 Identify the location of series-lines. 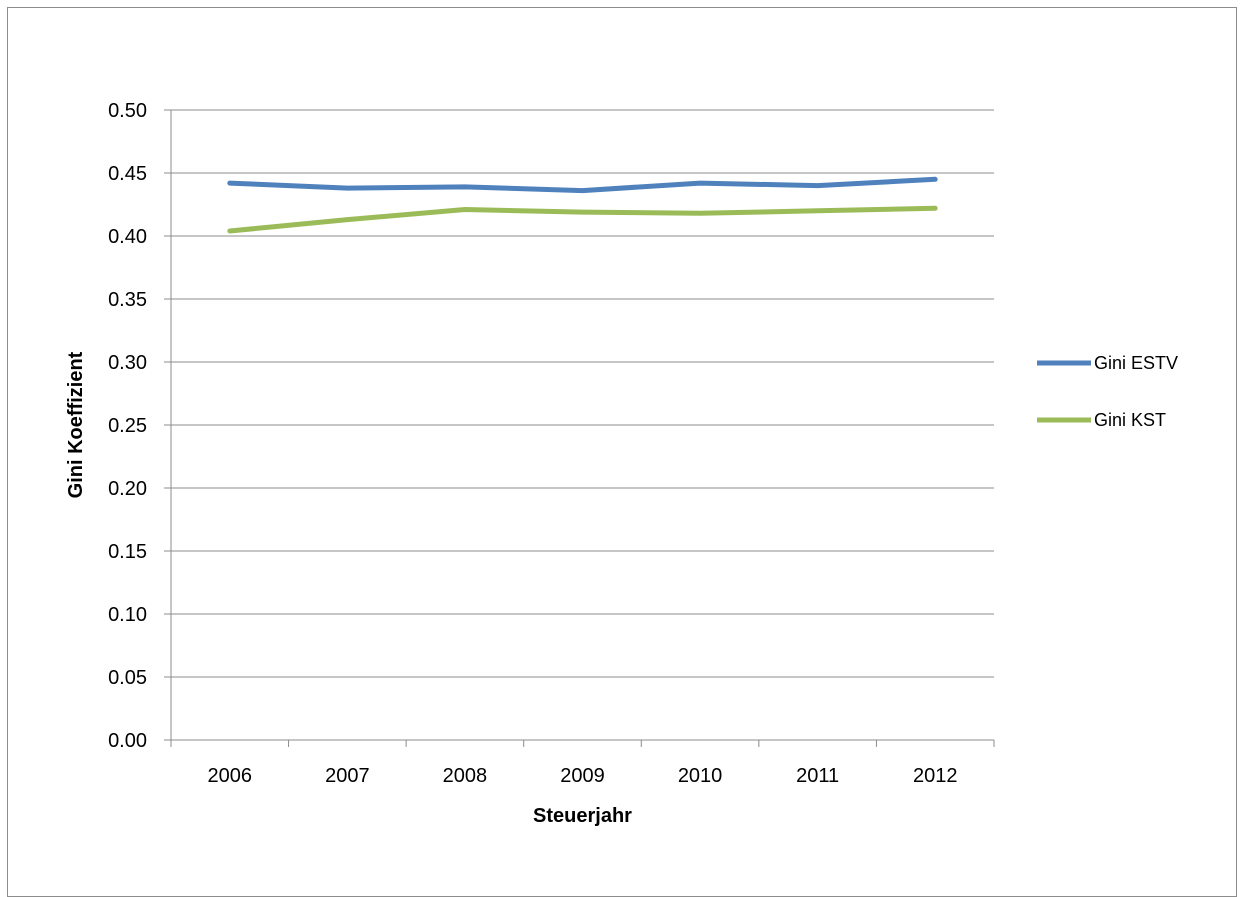
(582, 205).